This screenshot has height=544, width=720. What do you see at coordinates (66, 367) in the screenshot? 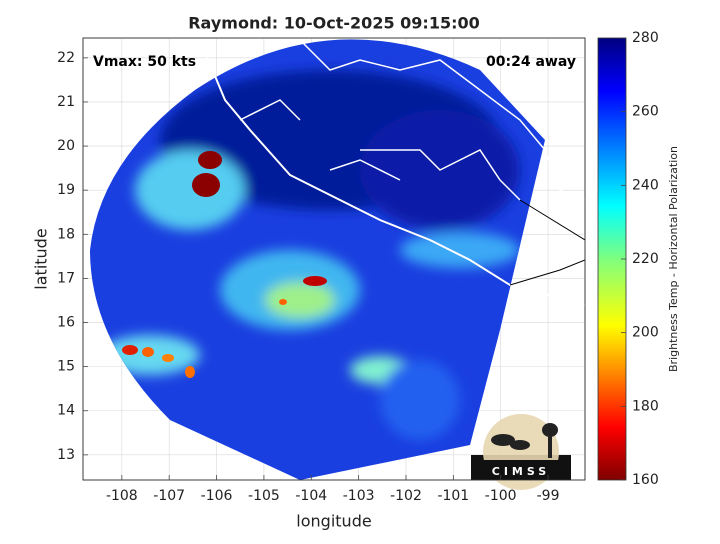
I see `y-tick-label: 15` at bounding box center [66, 367].